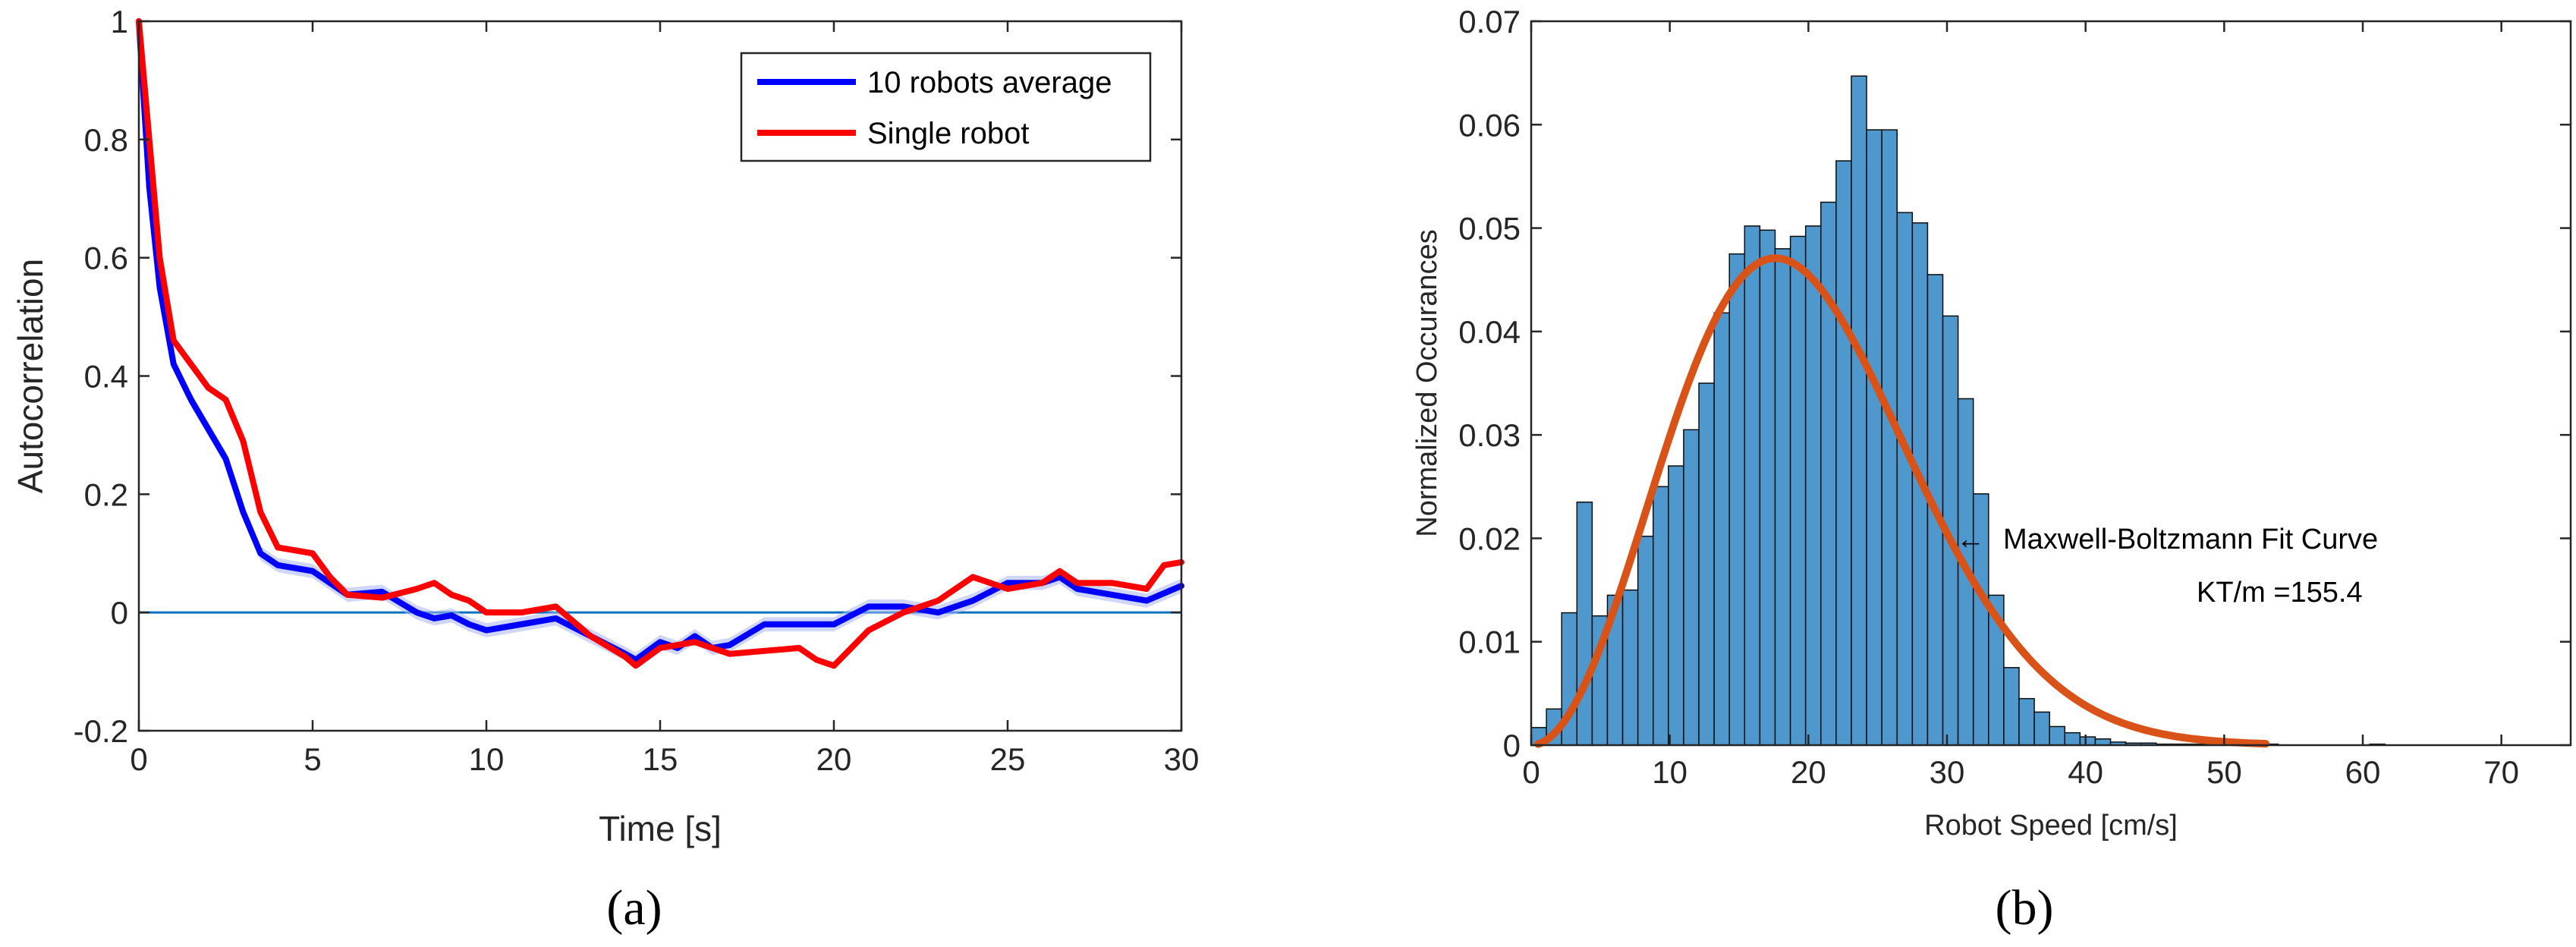 The height and width of the screenshot is (947, 2576). Describe the element at coordinates (989, 82) in the screenshot. I see `legend-label-average: 10 robots average` at that location.